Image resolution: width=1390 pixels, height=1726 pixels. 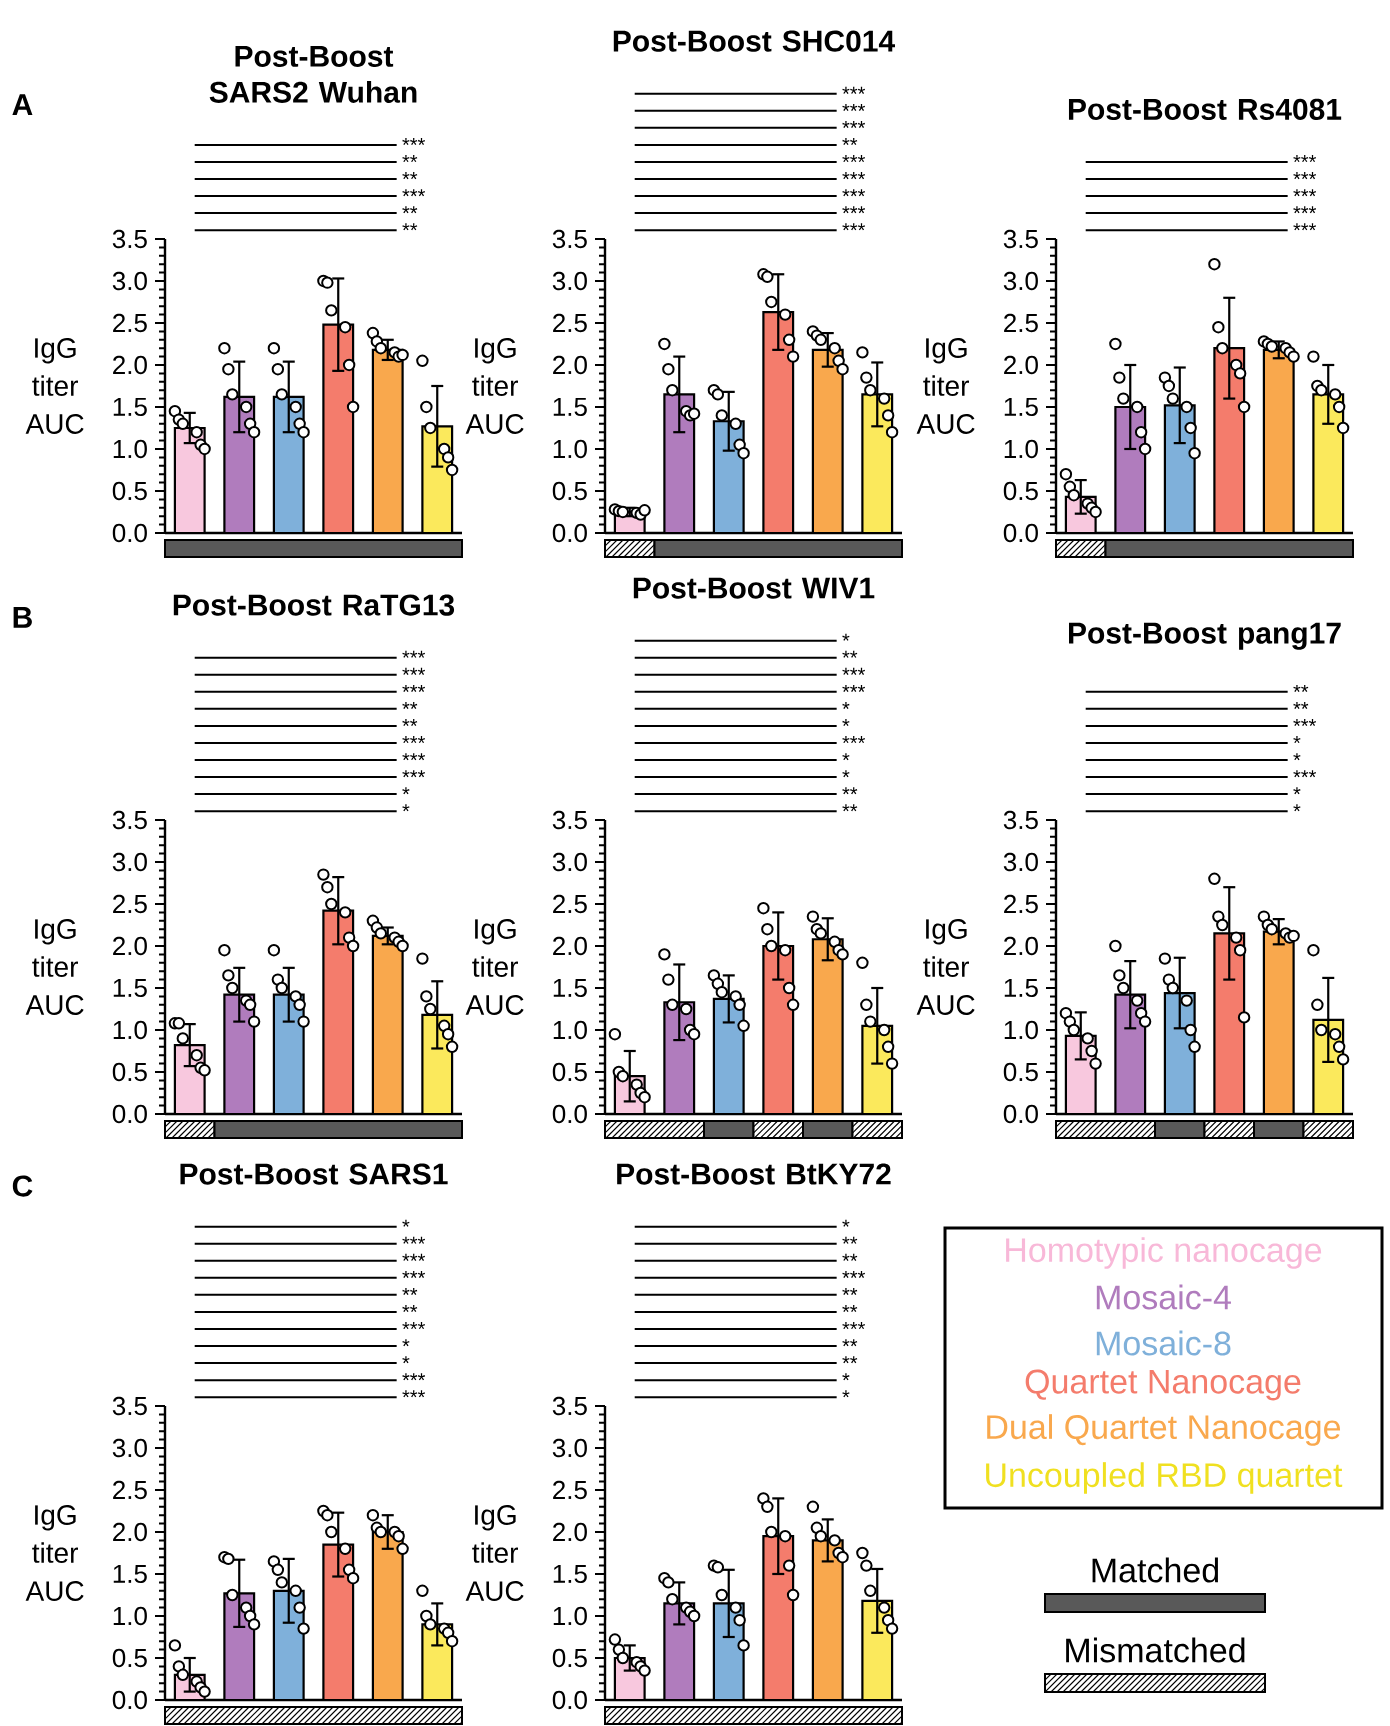 I want to click on category-label: Mosaic-4, so click(x=1163, y=1297).